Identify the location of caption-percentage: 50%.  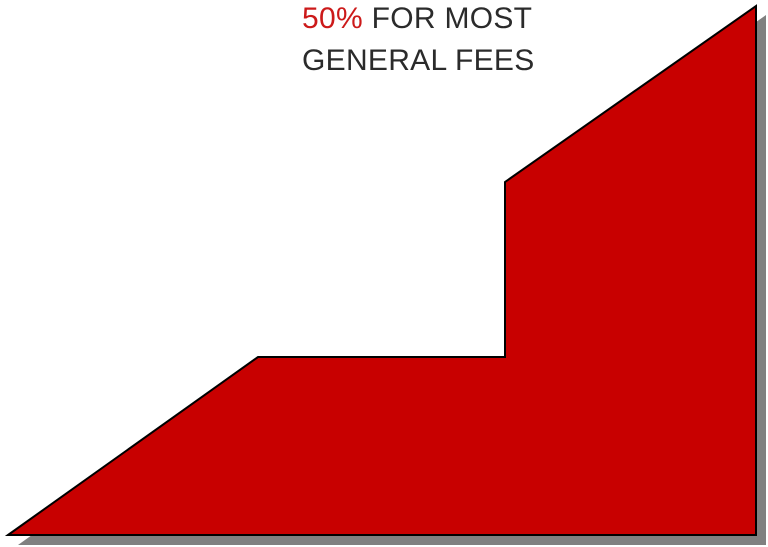
(332, 18).